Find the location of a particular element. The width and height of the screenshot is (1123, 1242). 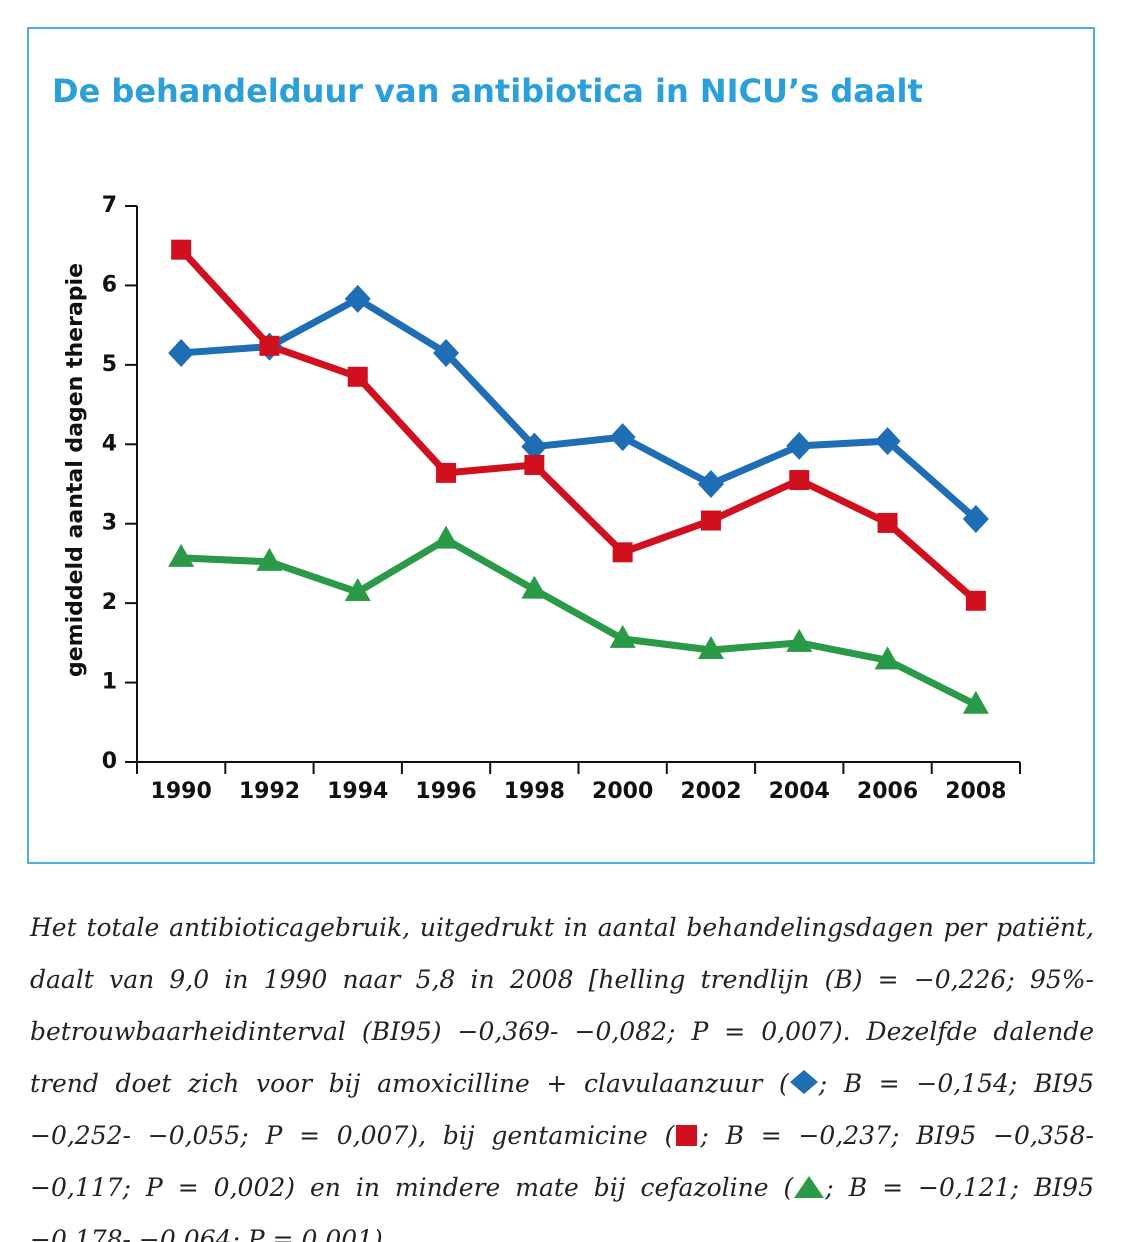

y-tick-label: 1 is located at coordinates (109, 682).